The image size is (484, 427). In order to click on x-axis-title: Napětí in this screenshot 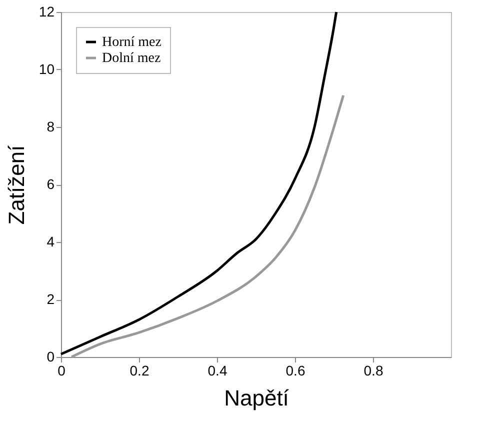, I will do `click(256, 398)`.